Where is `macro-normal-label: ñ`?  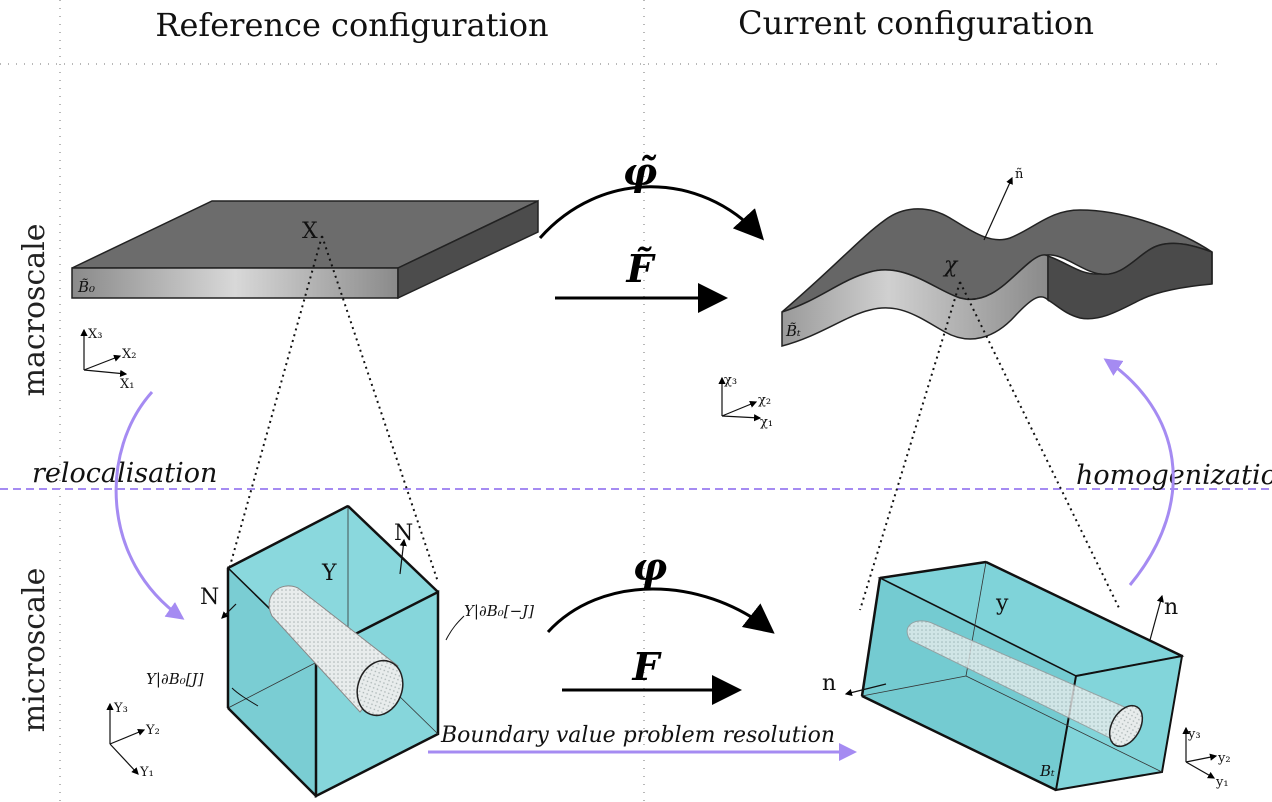
macro-normal-label: ñ is located at coordinates (1019, 174).